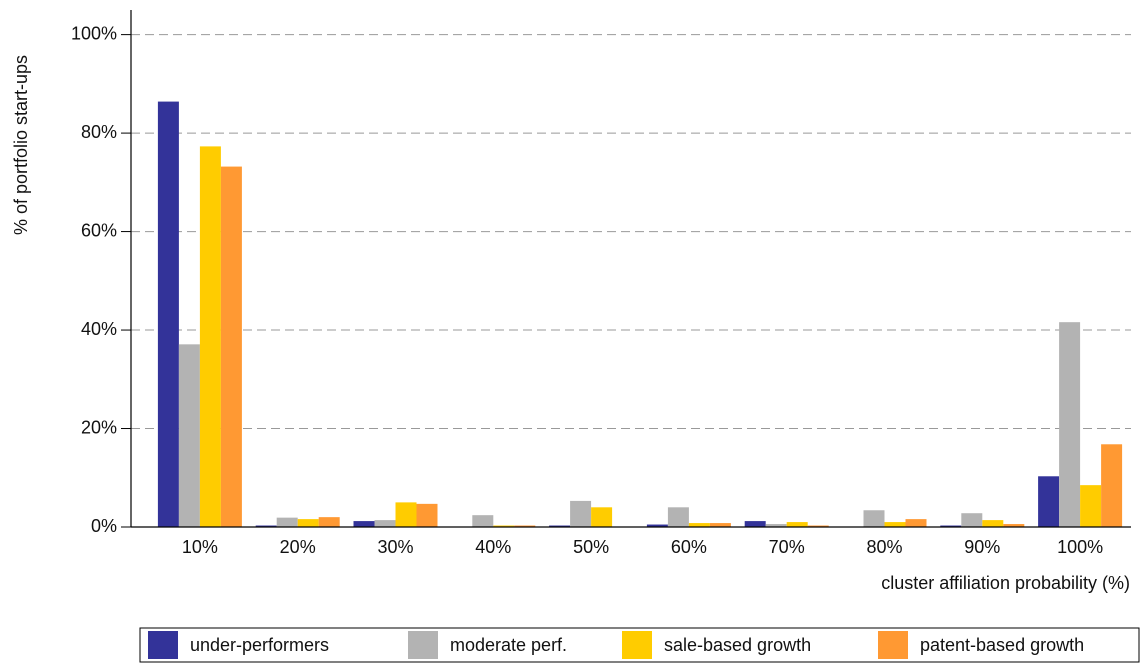 Image resolution: width=1147 pixels, height=664 pixels. Describe the element at coordinates (104, 526) in the screenshot. I see `y-tick-label: 0%` at that location.